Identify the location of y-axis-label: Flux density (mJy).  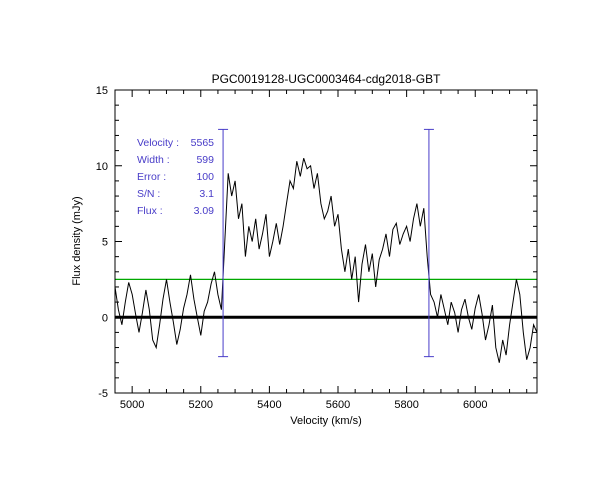
(77, 240).